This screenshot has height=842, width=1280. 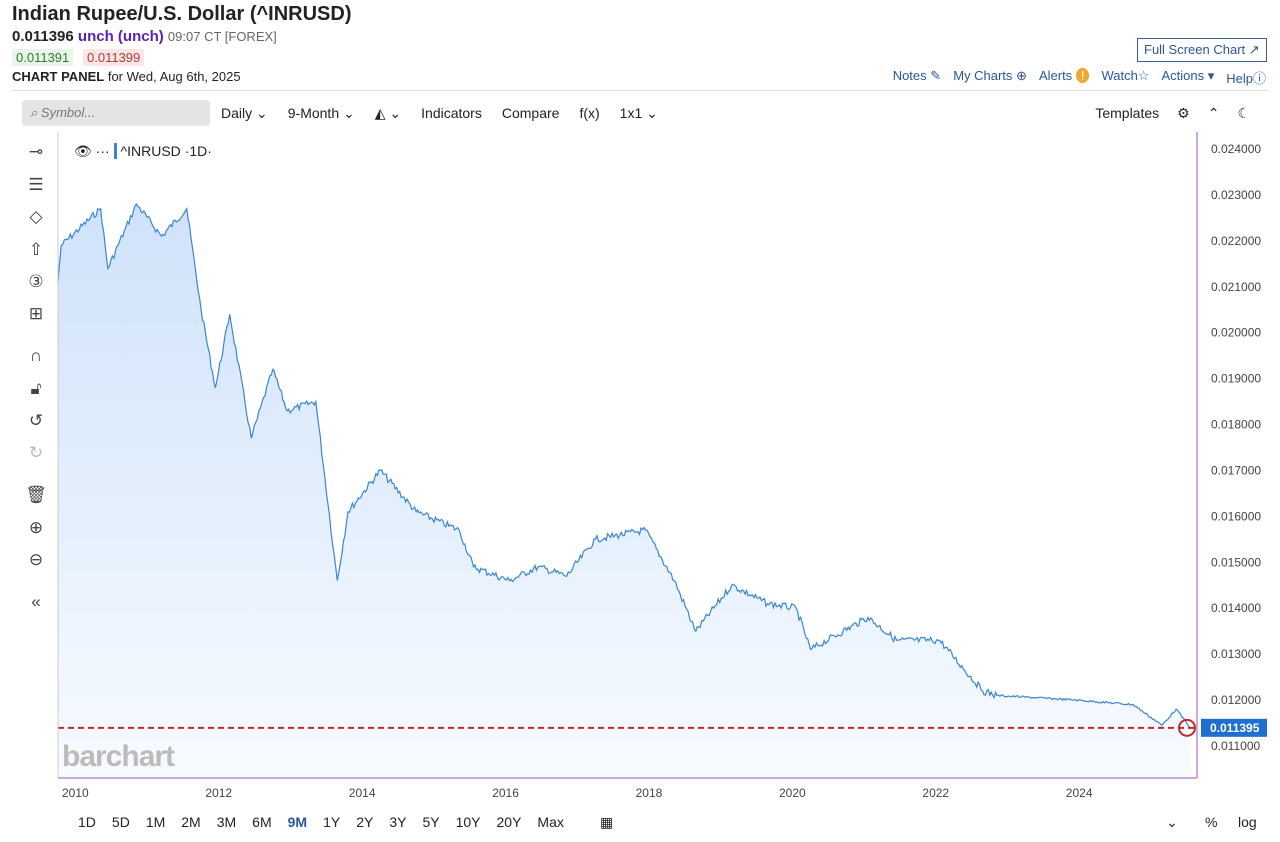 I want to click on range-6m: 6M, so click(x=262, y=822).